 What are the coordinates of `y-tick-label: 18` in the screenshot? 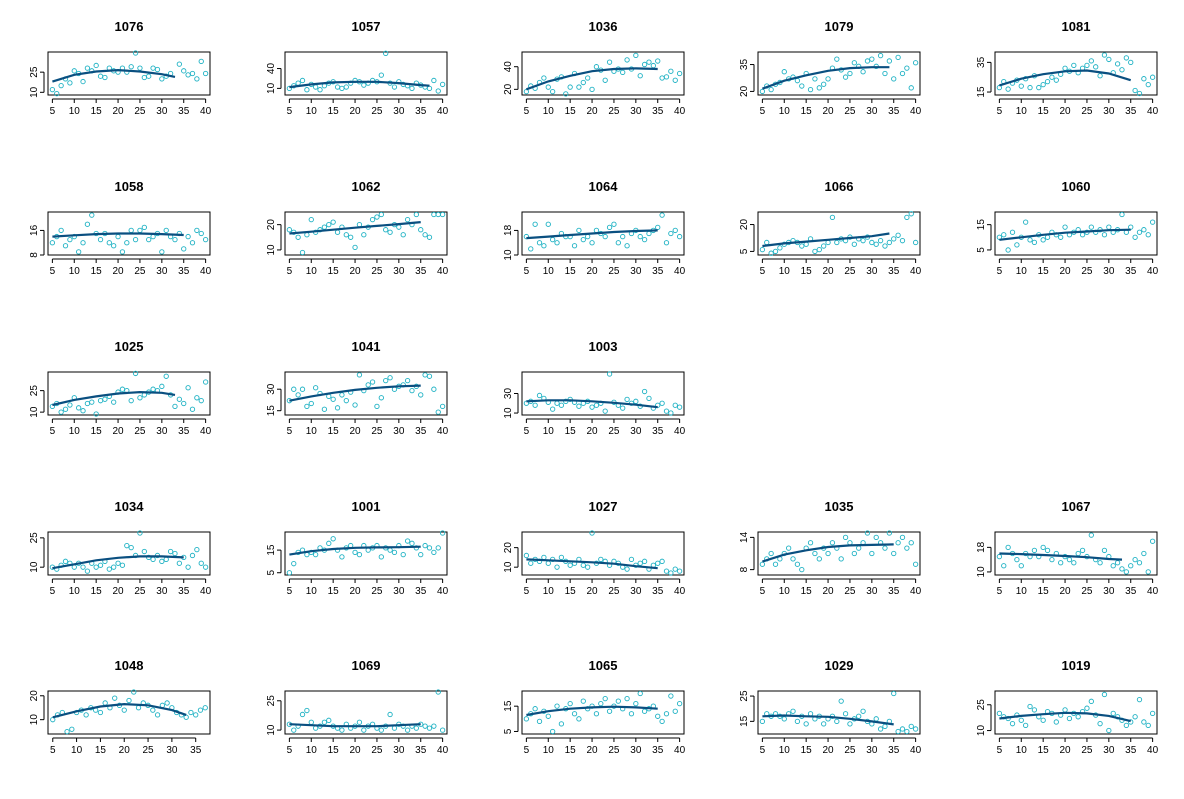 It's located at (508, 230).